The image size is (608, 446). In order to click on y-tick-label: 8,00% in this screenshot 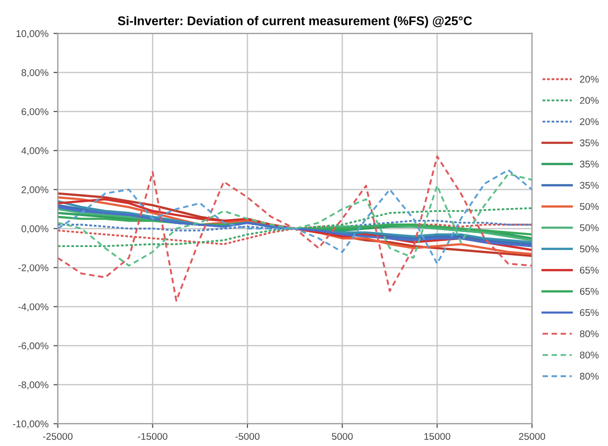, I will do `click(35, 73)`.